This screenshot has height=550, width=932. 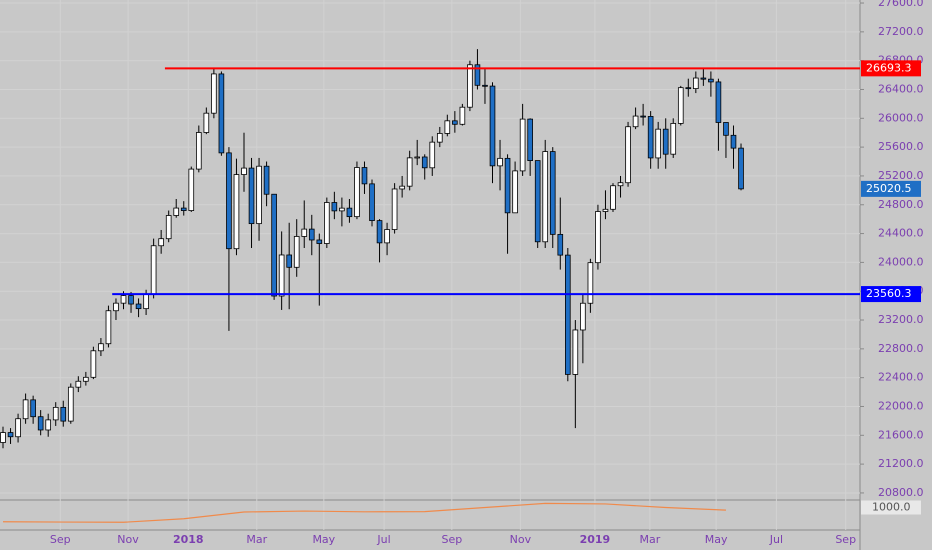 I want to click on y-tick-label: 22800.0, so click(x=901, y=348).